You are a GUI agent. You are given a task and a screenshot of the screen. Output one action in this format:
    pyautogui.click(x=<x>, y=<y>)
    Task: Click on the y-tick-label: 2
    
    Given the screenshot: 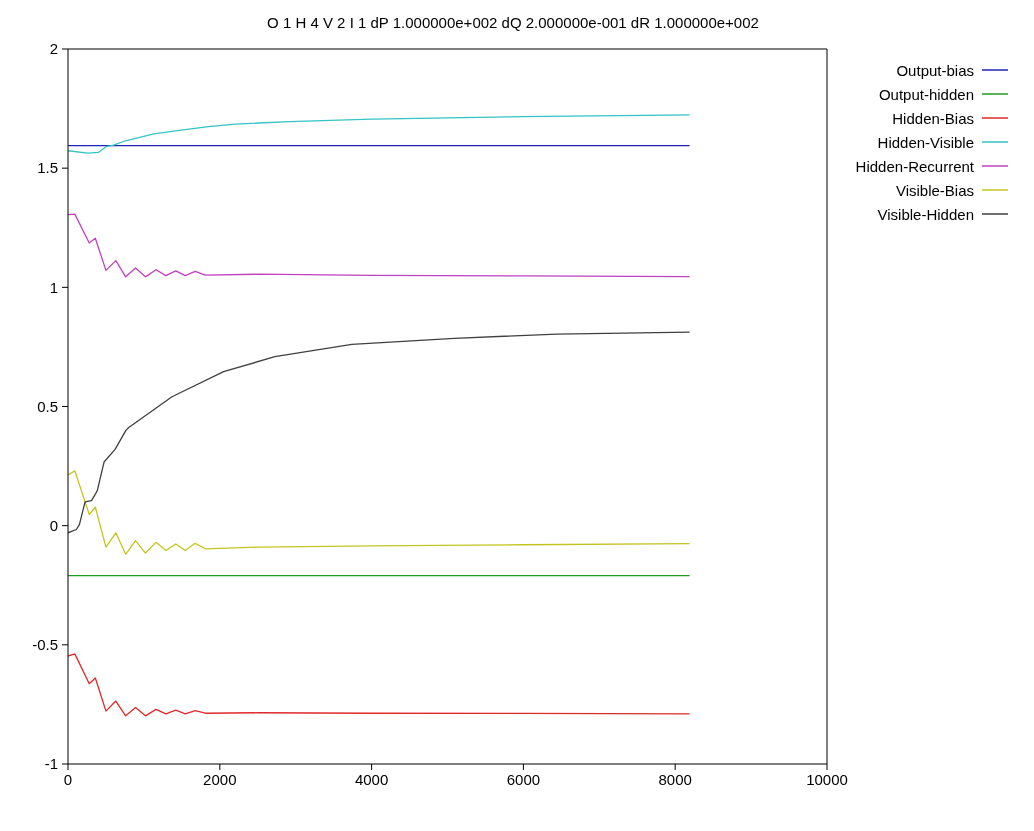 What is the action you would take?
    pyautogui.click(x=53, y=49)
    